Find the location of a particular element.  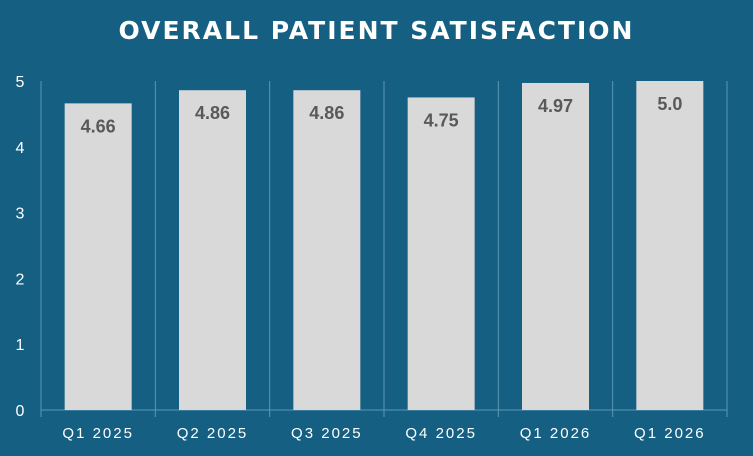

data-label: 4.75 is located at coordinates (441, 120).